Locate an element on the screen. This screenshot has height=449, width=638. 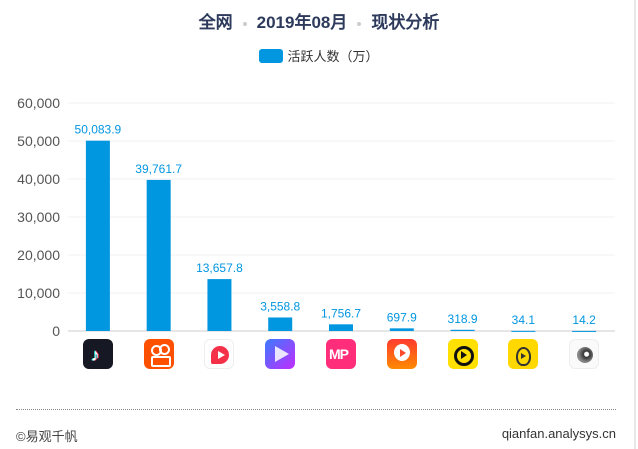
bar-value-label: 39,761.7 is located at coordinates (158, 169).